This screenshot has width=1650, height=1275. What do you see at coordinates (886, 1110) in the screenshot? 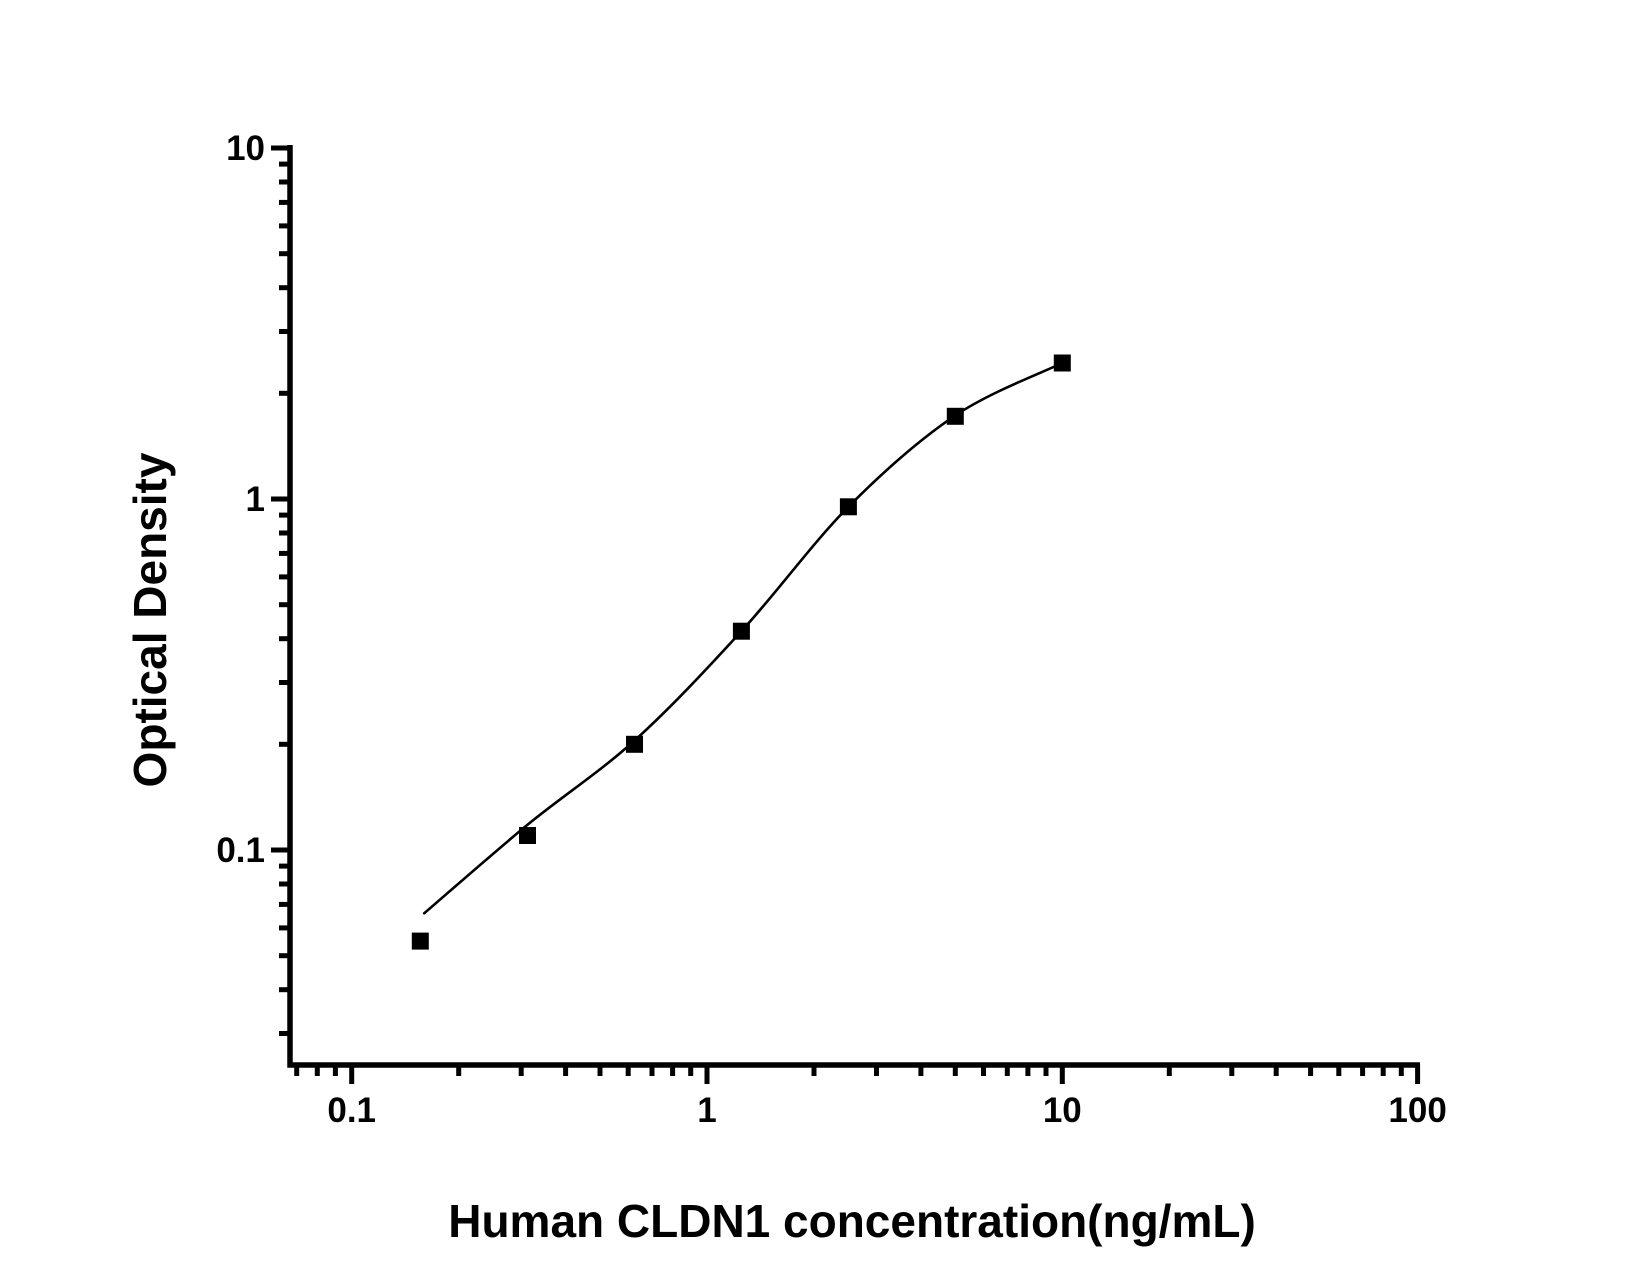
I see `x-axis-tick-labels: 0.1 1 10 100` at bounding box center [886, 1110].